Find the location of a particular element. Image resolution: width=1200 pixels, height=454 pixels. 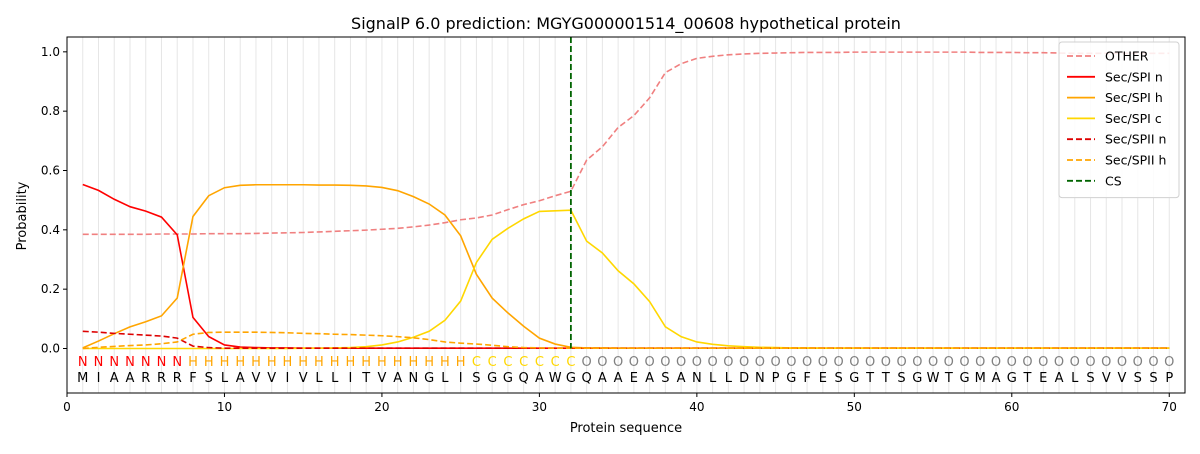

y-tick-label: 0.0 is located at coordinates (50, 349).